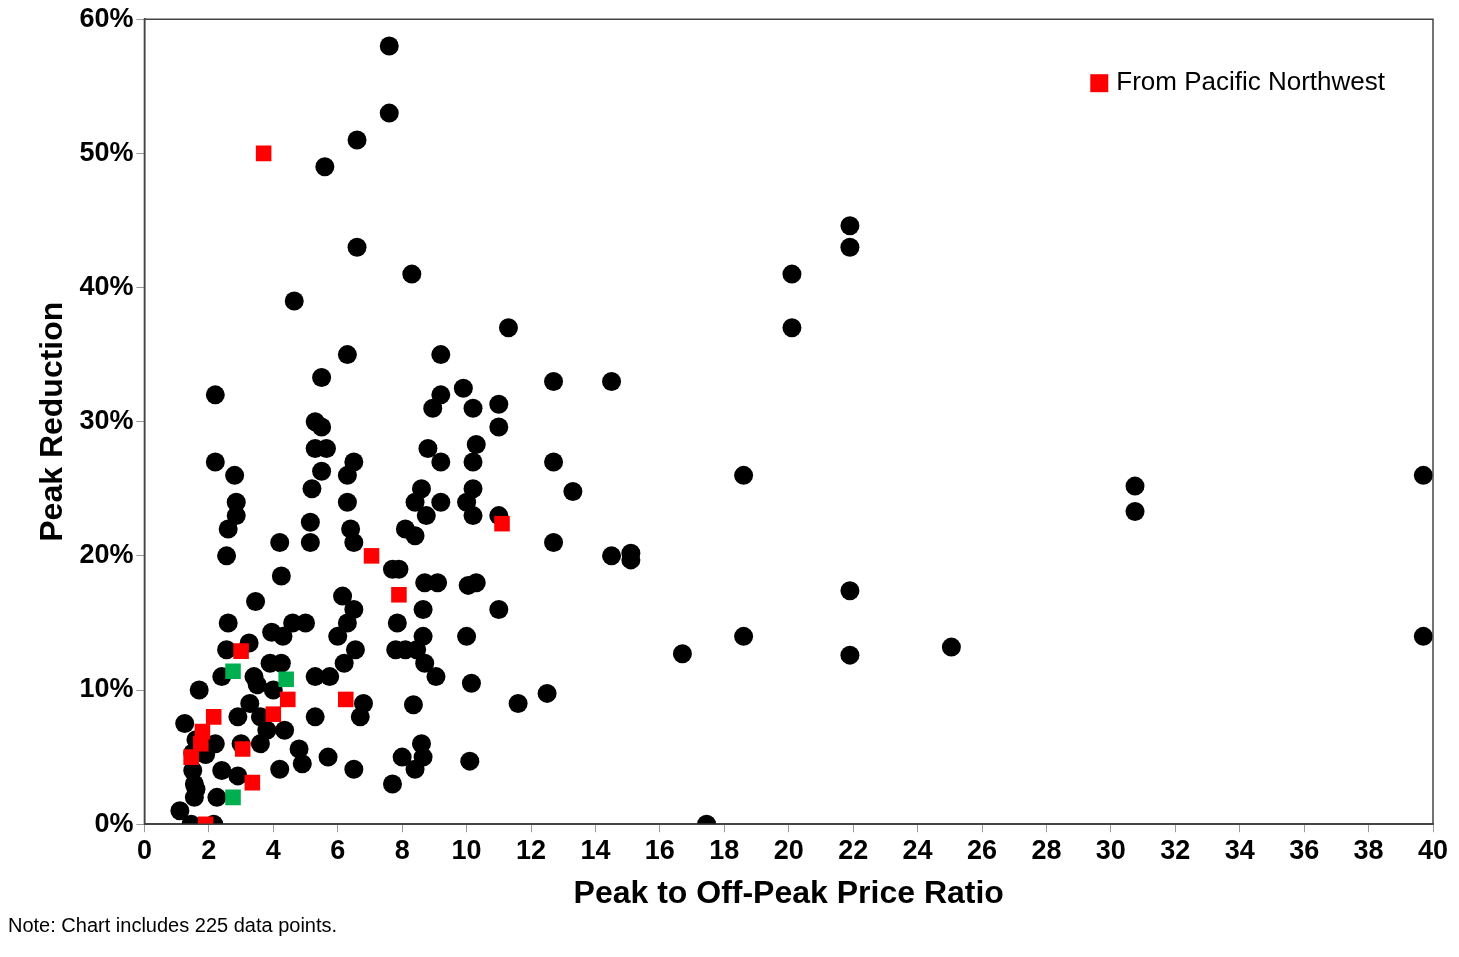  What do you see at coordinates (106, 688) in the screenshot?
I see `y-tick-label: 10%` at bounding box center [106, 688].